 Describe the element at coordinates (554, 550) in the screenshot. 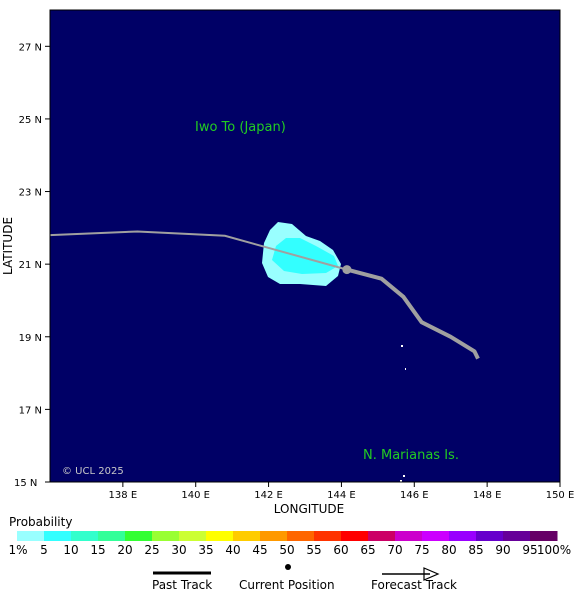

I see `scale-label: 100%` at that location.